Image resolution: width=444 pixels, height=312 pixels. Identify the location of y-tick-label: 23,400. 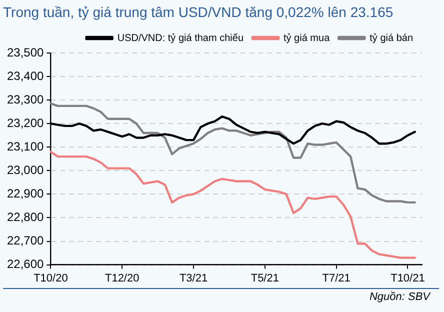
(25, 75).